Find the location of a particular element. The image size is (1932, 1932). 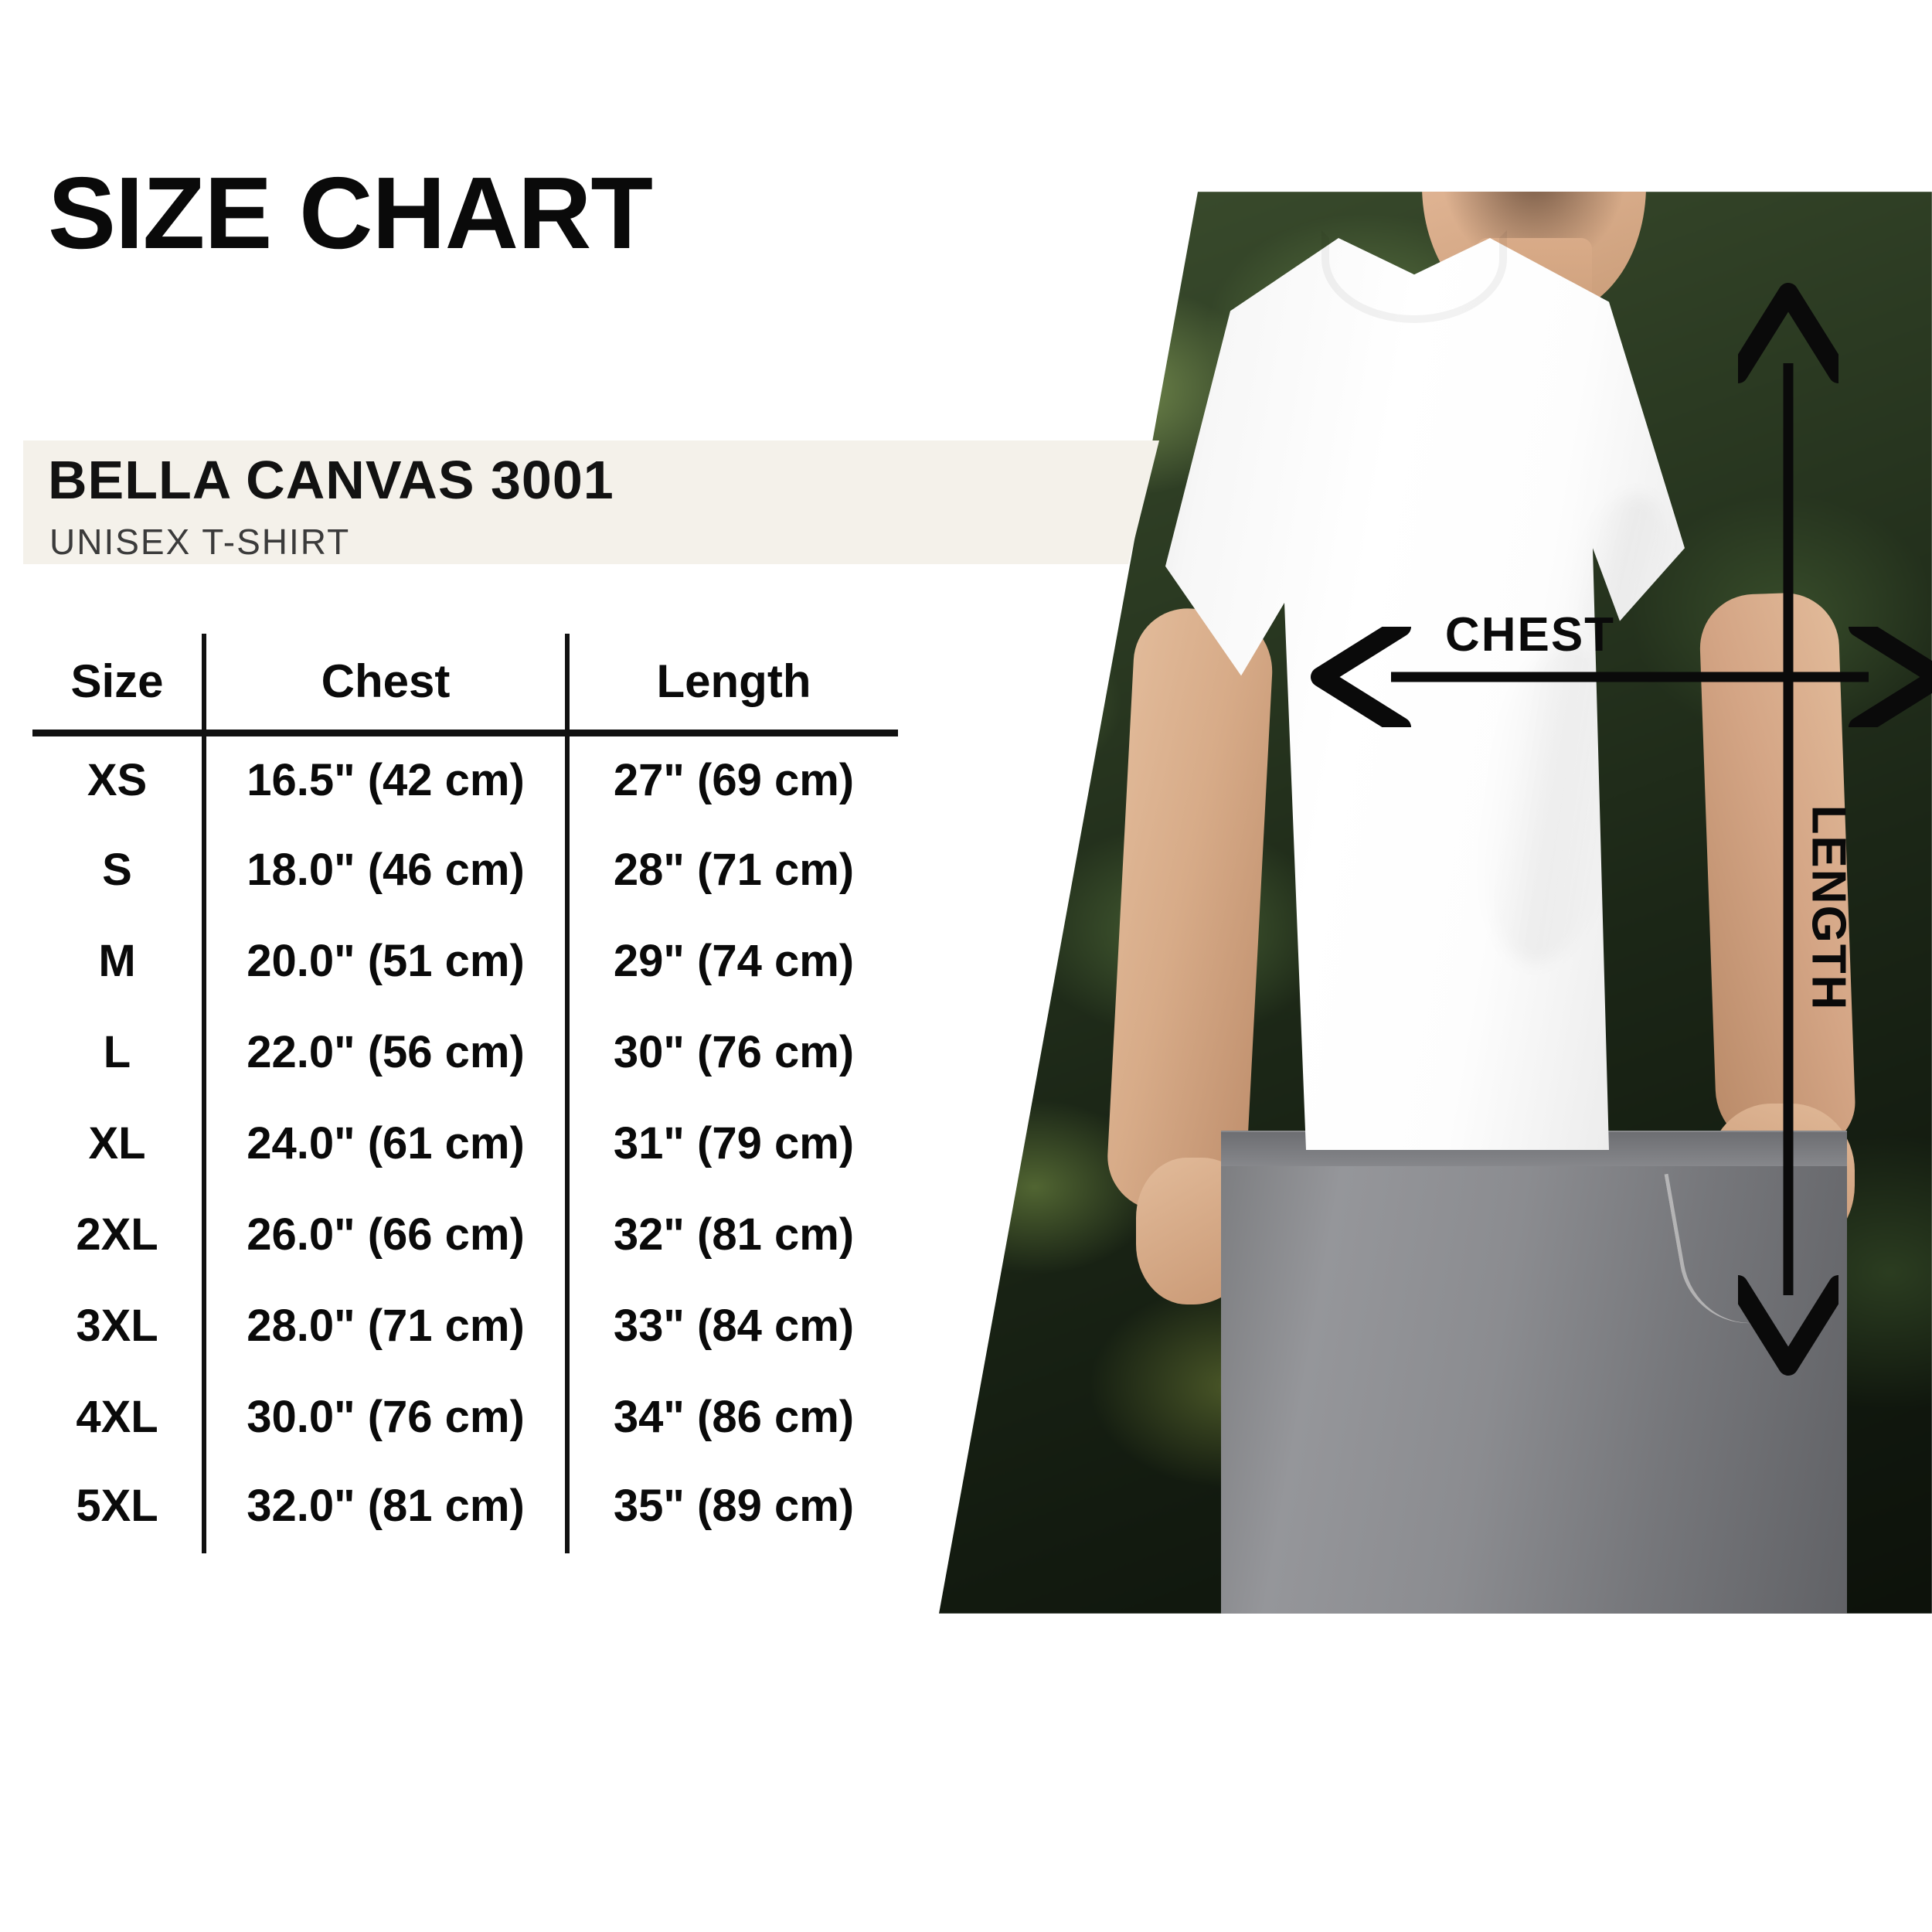

cell-length: 29" (74 cm) is located at coordinates (731, 961).